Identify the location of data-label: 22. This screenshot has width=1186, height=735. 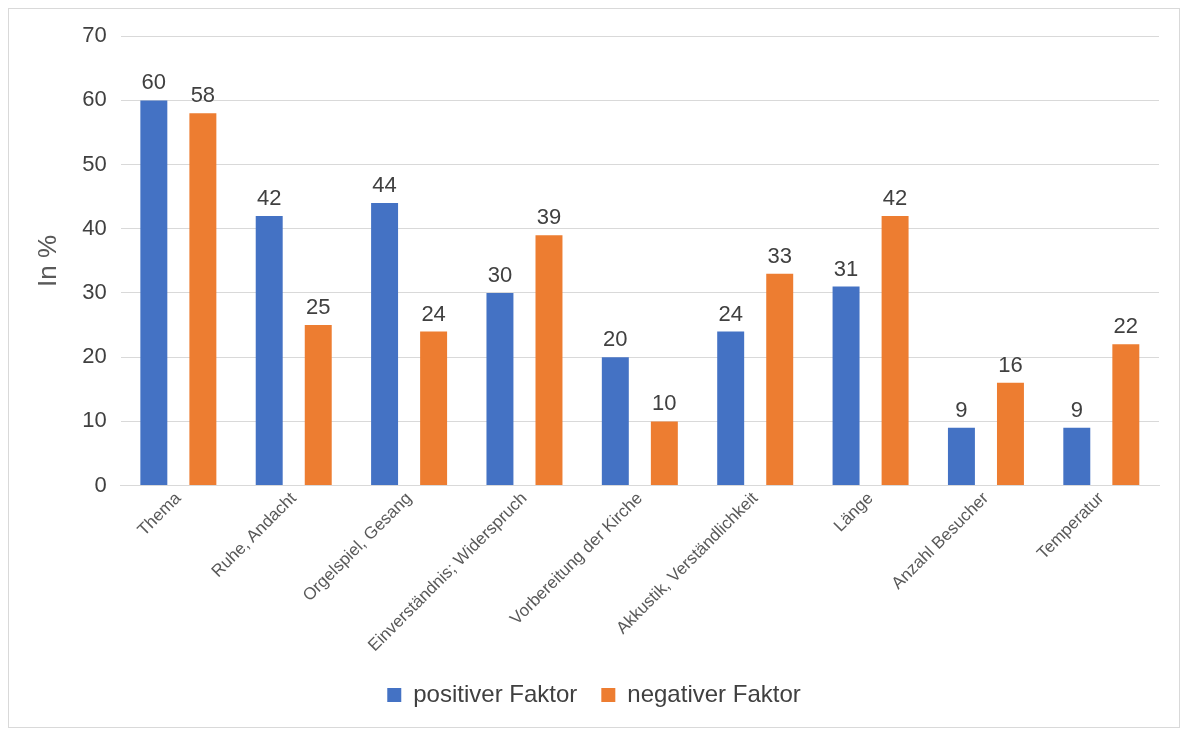
(1126, 326).